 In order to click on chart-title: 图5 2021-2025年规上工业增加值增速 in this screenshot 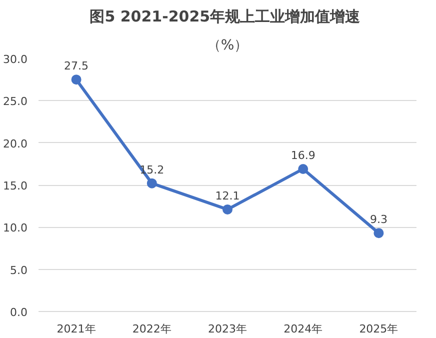, I will do `click(226, 17)`.